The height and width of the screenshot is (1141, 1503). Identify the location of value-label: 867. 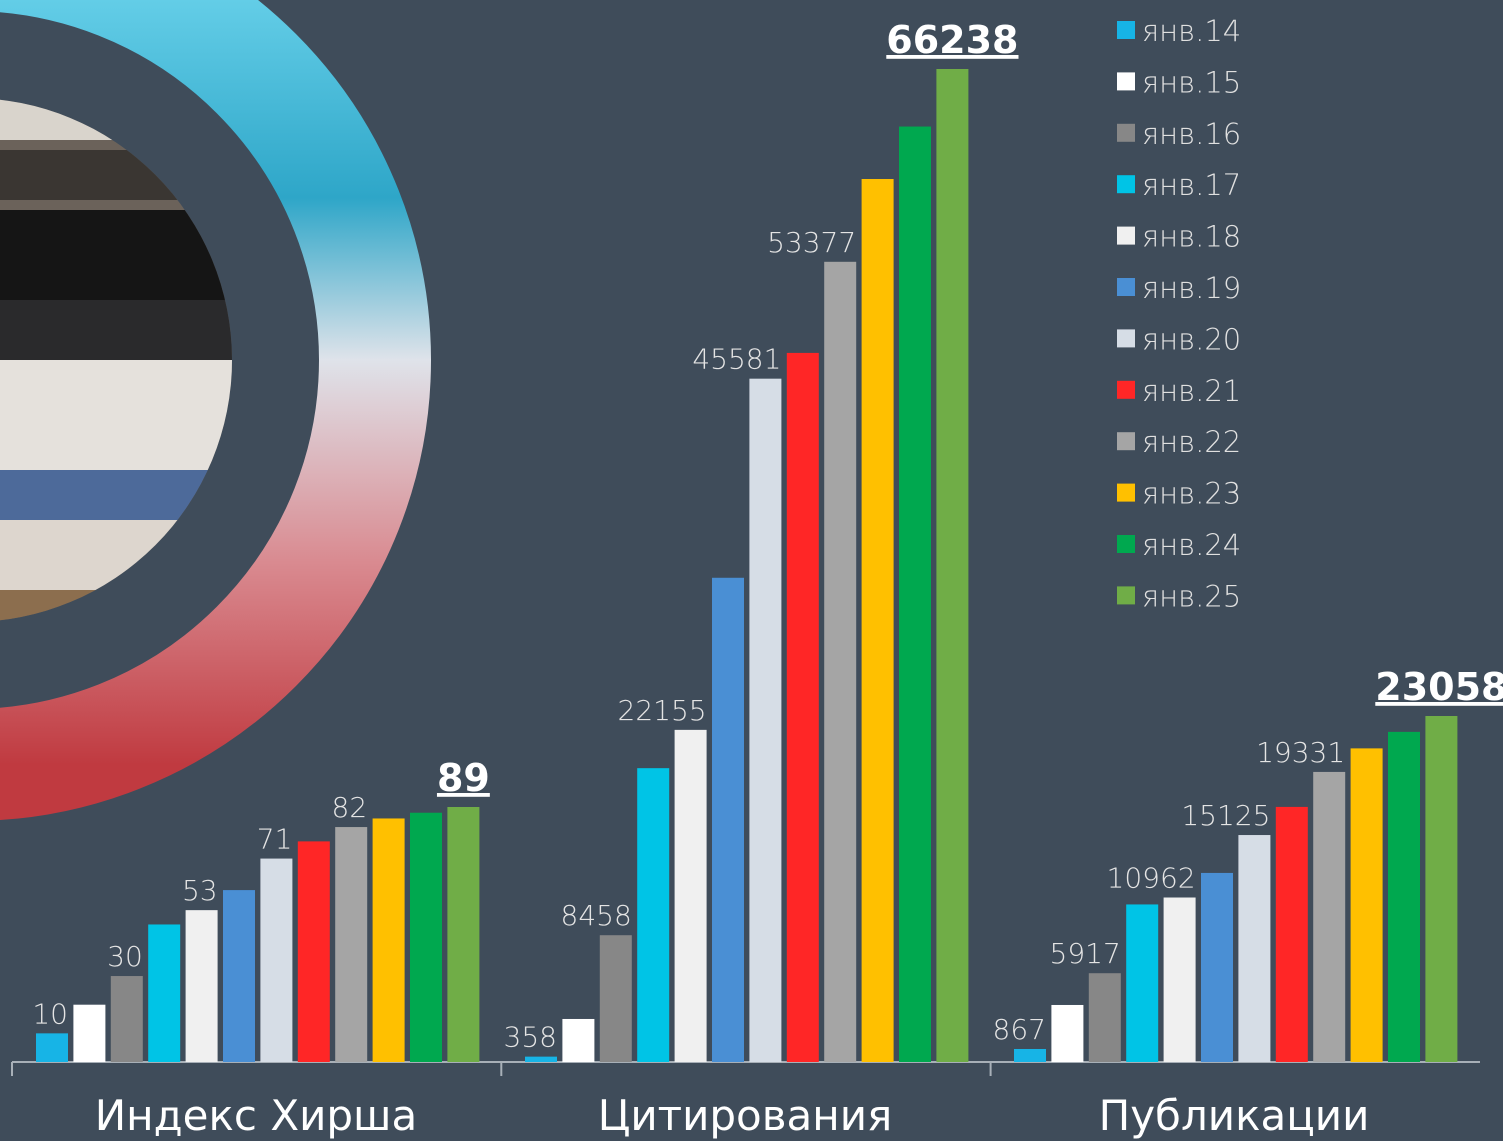
(1019, 1029).